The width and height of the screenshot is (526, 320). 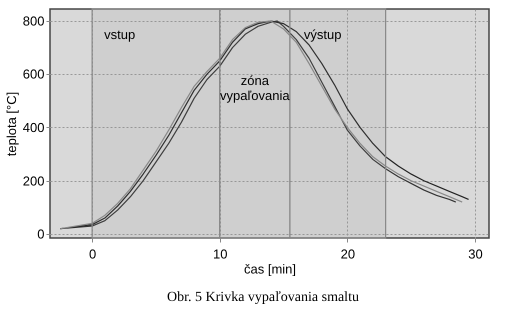 I want to click on x-axis-title: čas [min], so click(x=270, y=269).